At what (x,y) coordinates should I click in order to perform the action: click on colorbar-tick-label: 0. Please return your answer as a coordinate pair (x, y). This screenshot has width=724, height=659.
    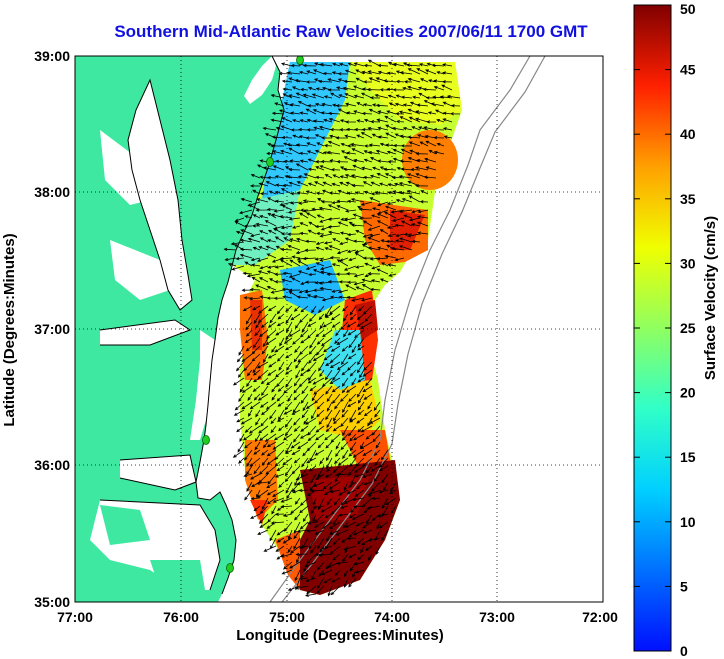
    Looking at the image, I should click on (684, 651).